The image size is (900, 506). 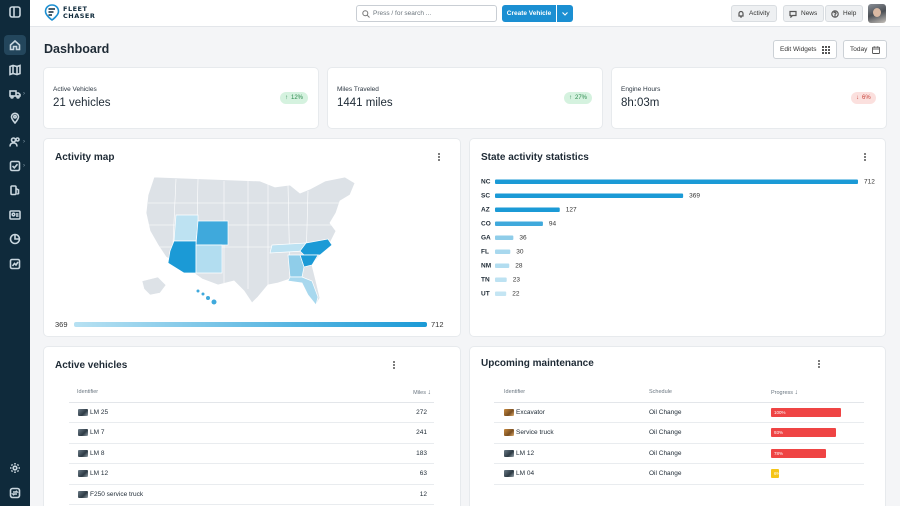 I want to click on vehicle-miles: 12, so click(x=393, y=494).